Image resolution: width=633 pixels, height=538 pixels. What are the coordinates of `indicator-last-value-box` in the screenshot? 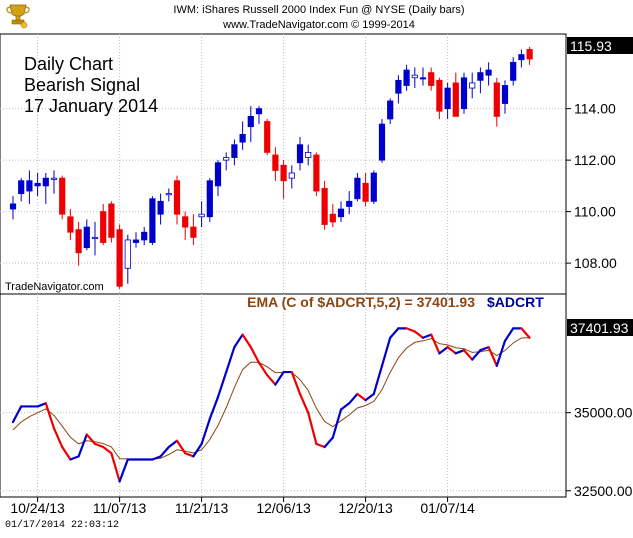 It's located at (600, 327).